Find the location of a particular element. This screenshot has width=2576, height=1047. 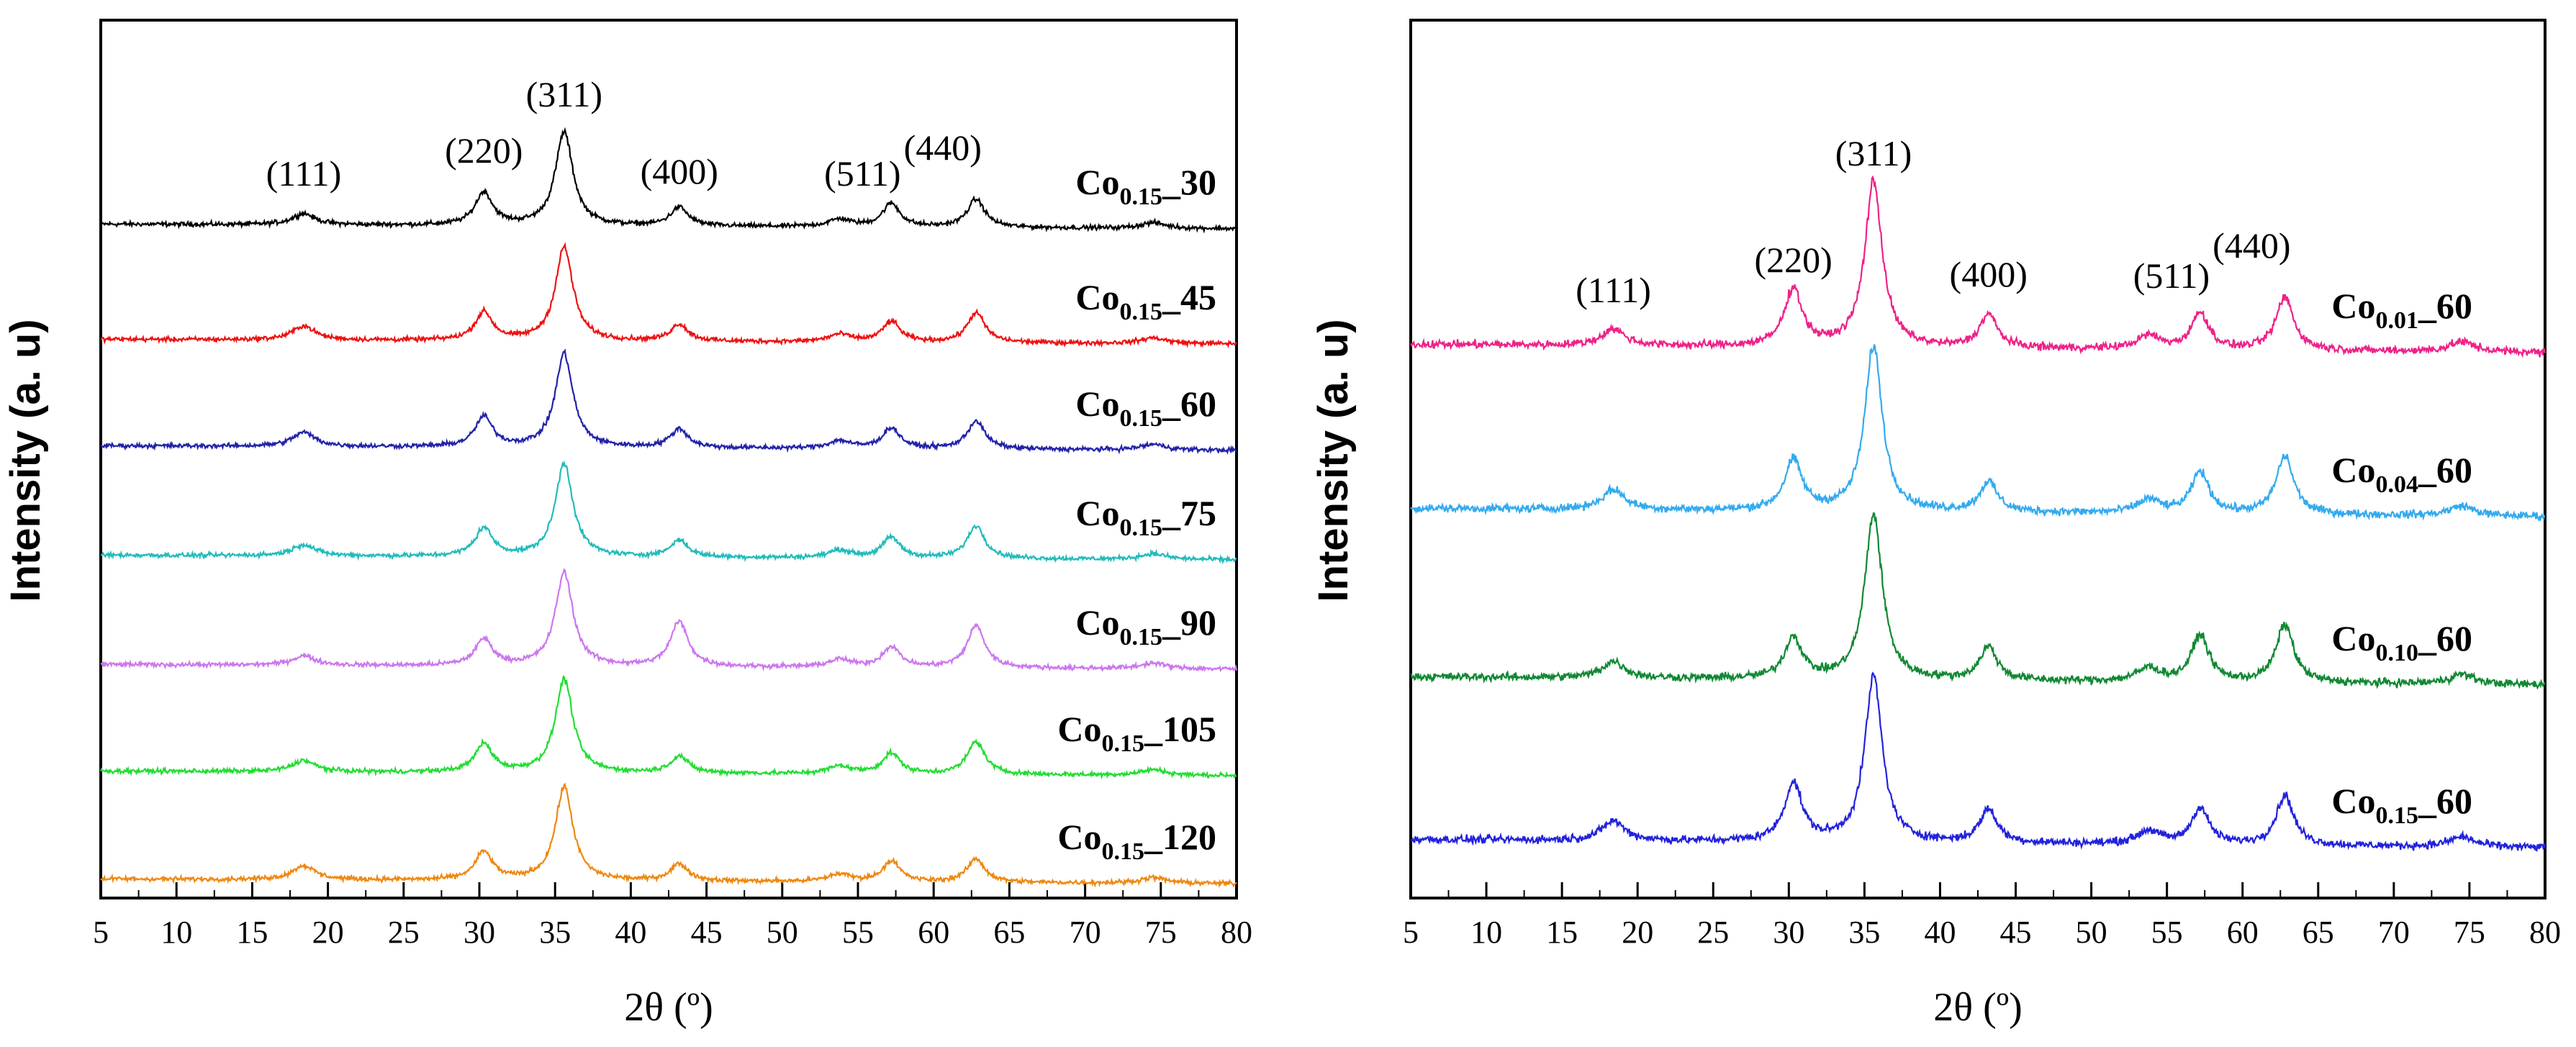

series-label: Co0.01_60 is located at coordinates (2401, 310).